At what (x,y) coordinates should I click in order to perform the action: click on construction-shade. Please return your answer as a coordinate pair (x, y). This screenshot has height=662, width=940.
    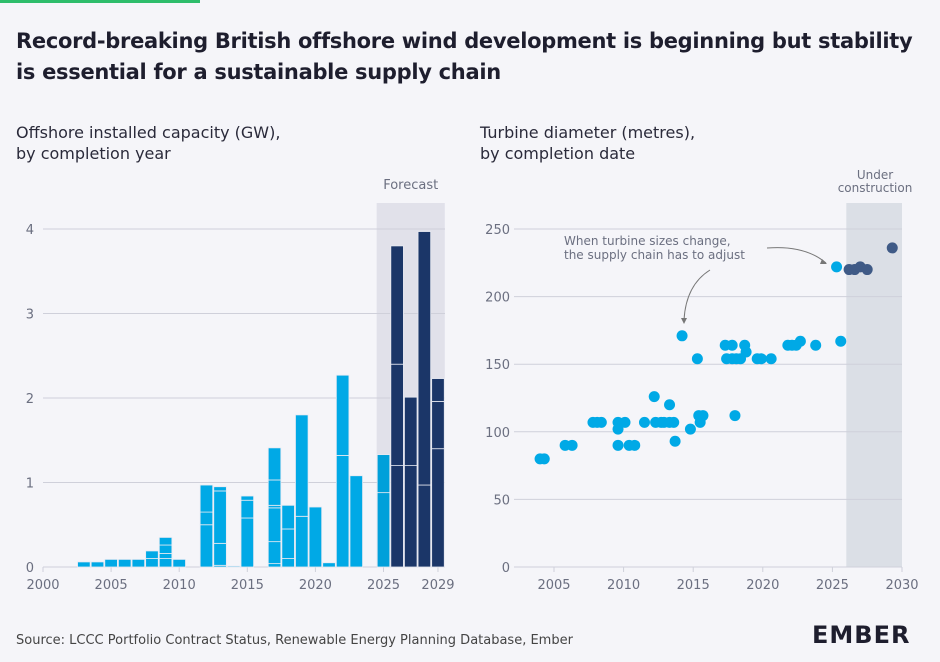
    Looking at the image, I should click on (874, 385).